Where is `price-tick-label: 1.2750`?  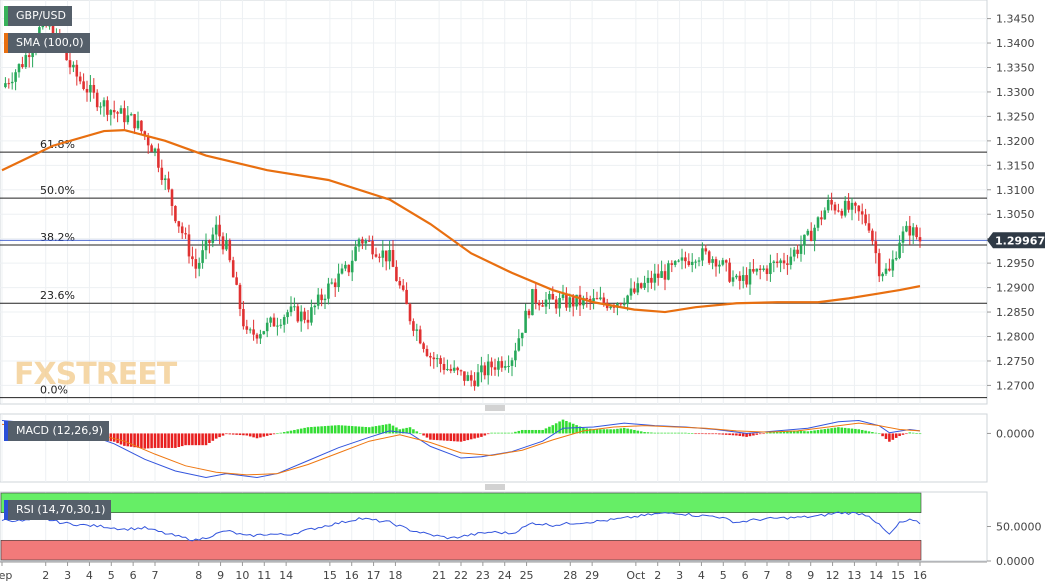
price-tick-label: 1.2750 is located at coordinates (1015, 361).